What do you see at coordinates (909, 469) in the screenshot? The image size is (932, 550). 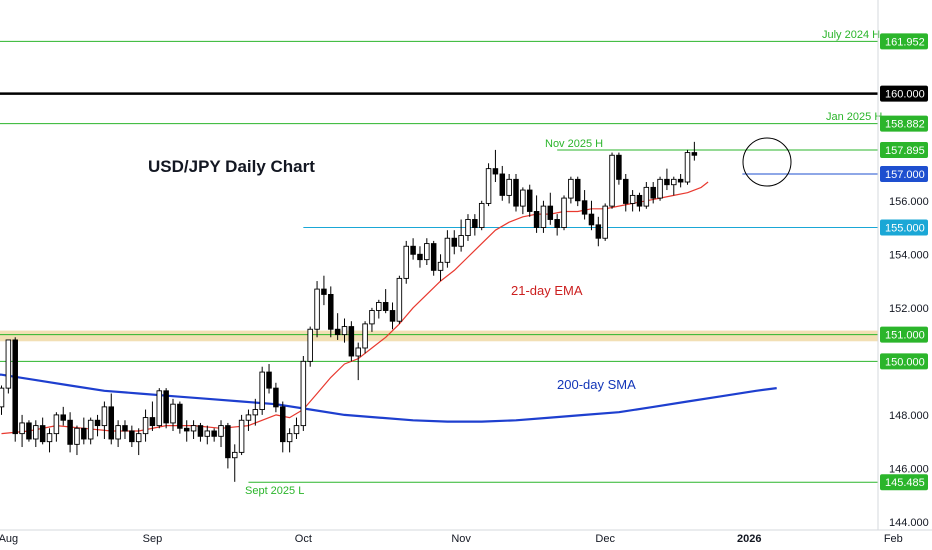 I see `price-tick-label: 146.000` at bounding box center [909, 469].